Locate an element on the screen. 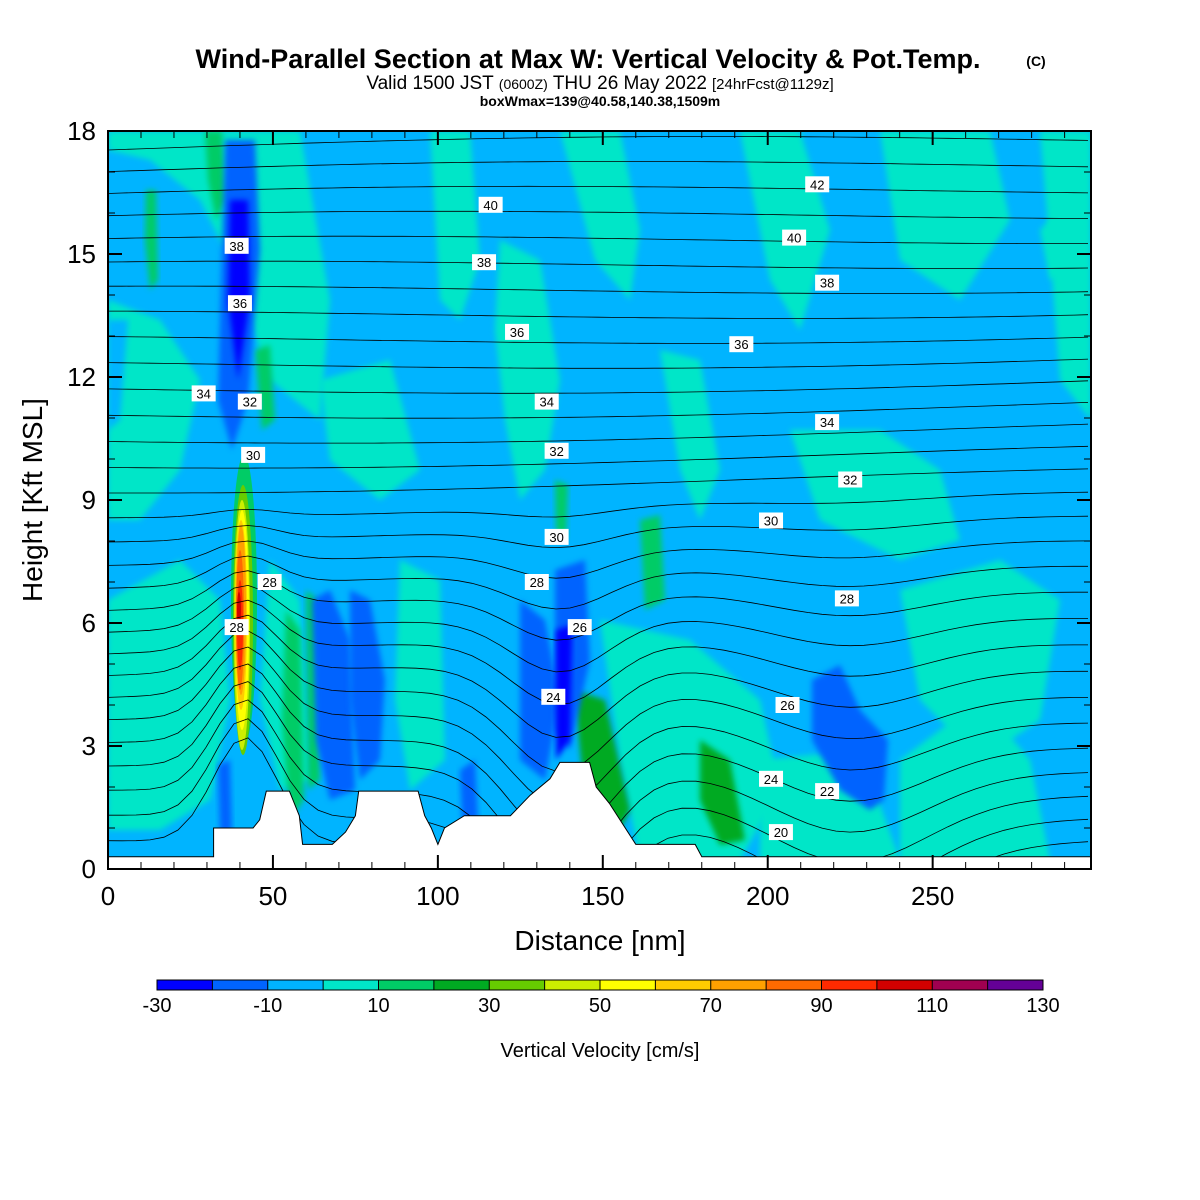 The width and height of the screenshot is (1200, 1200). colorbar-tick-label: 110 is located at coordinates (932, 1006).